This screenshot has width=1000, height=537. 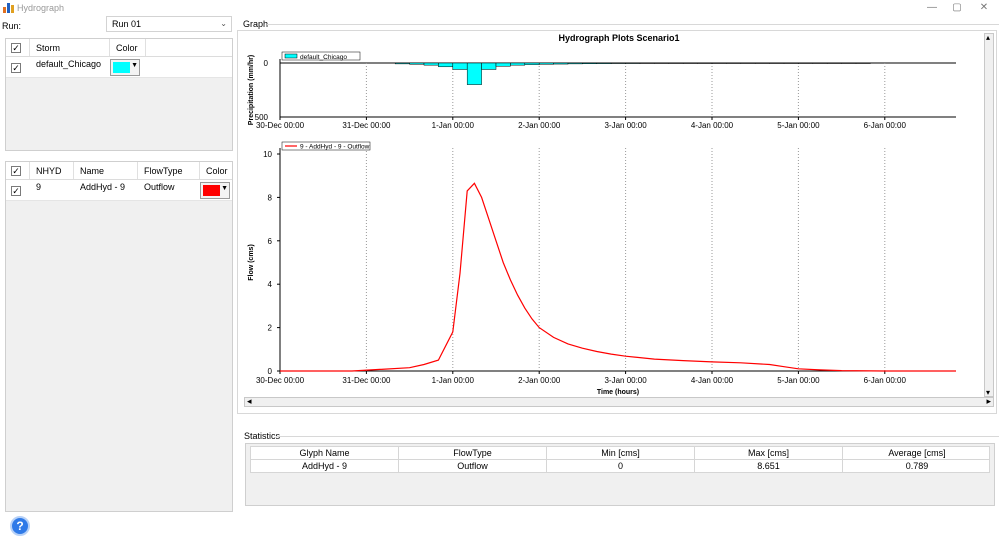 I want to click on stats-flowtype: Outflow, so click(x=473, y=466).